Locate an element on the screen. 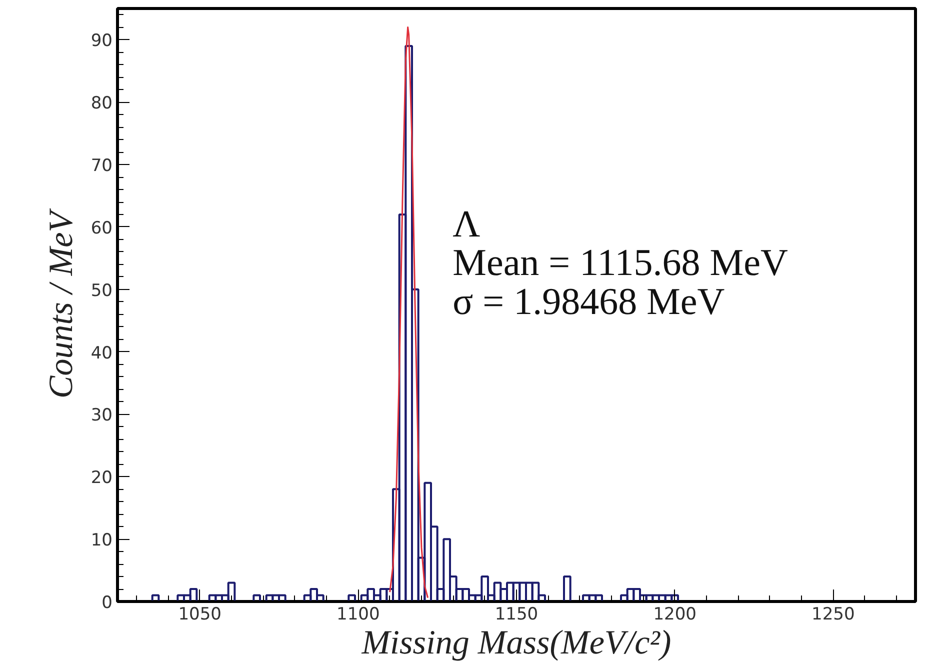 The image size is (926, 672). y-axis-title: Counts / MeV is located at coordinates (61, 302).